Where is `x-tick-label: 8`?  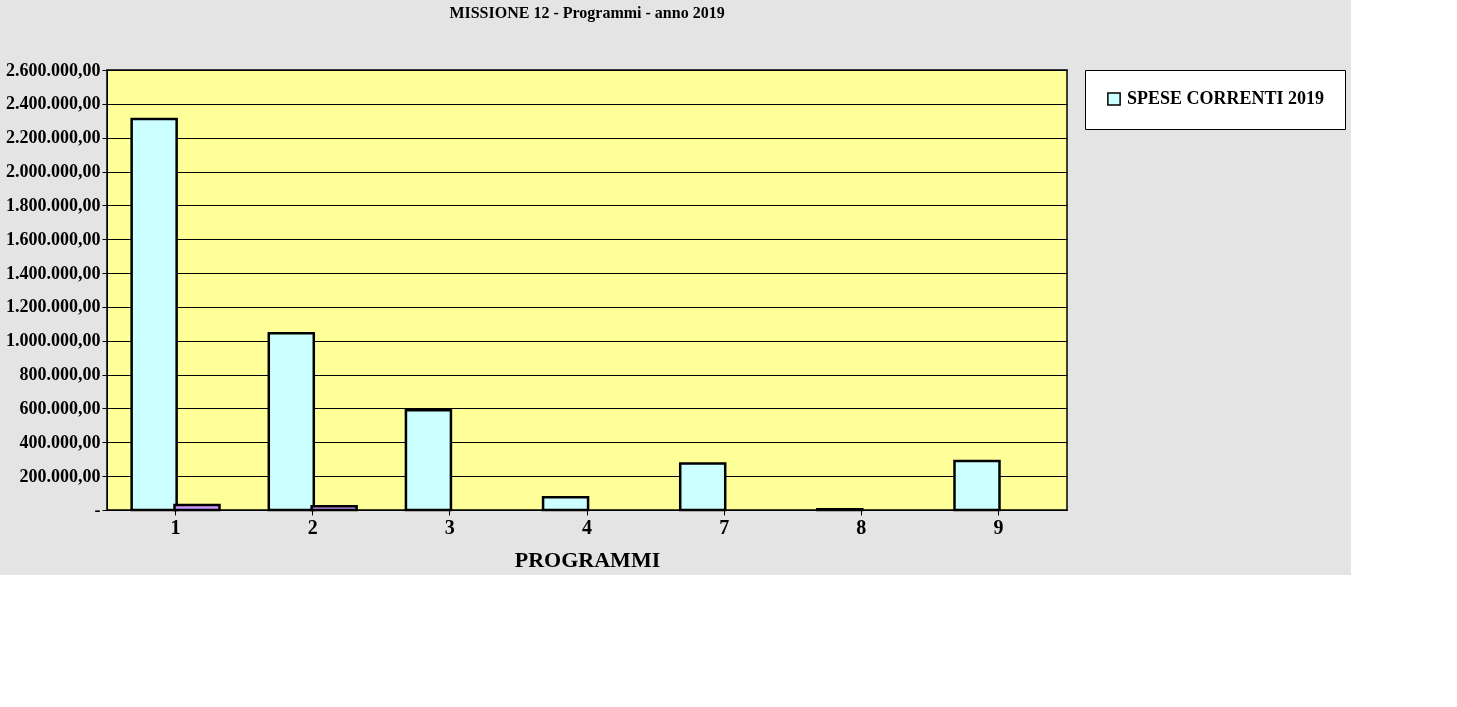
x-tick-label: 8 is located at coordinates (861, 526).